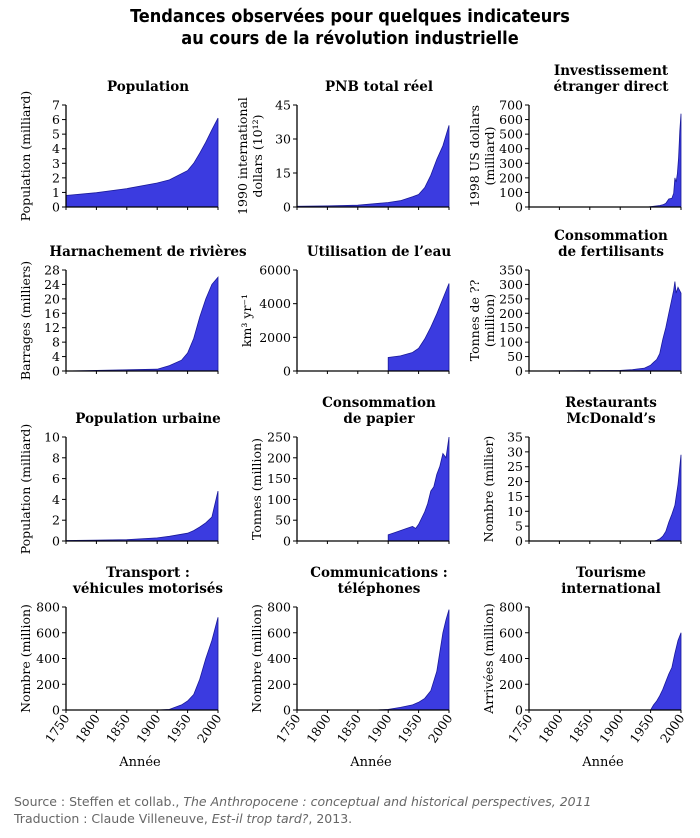 The height and width of the screenshot is (838, 700). I want to click on y-tick-label: 20, so click(515, 481).